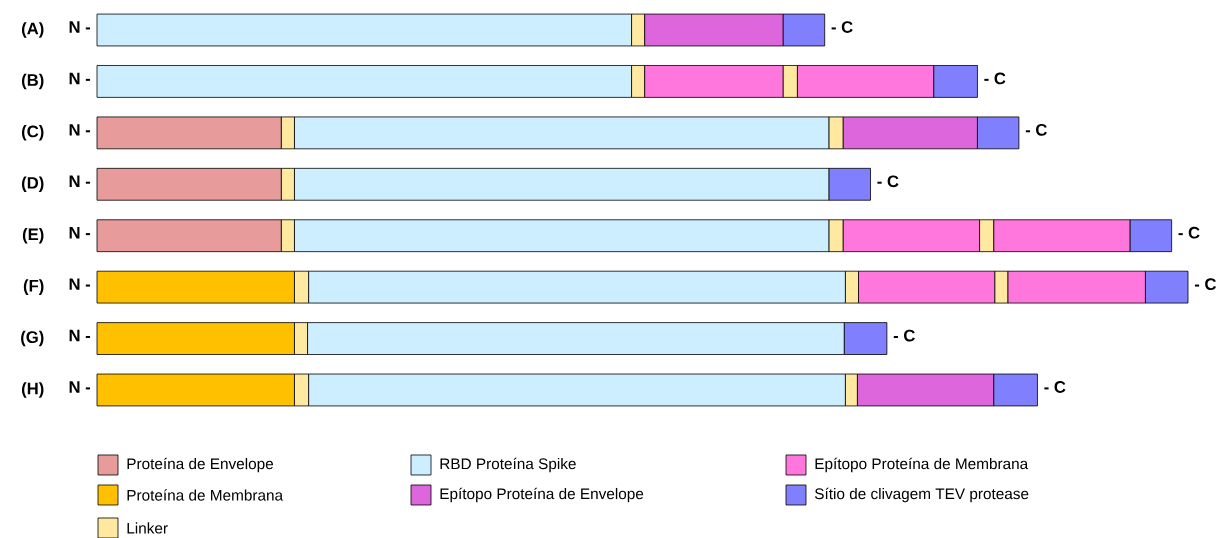 This screenshot has height=538, width=1225. I want to click on legend-label: Sítio de clivagem TEV protease, so click(921, 495).